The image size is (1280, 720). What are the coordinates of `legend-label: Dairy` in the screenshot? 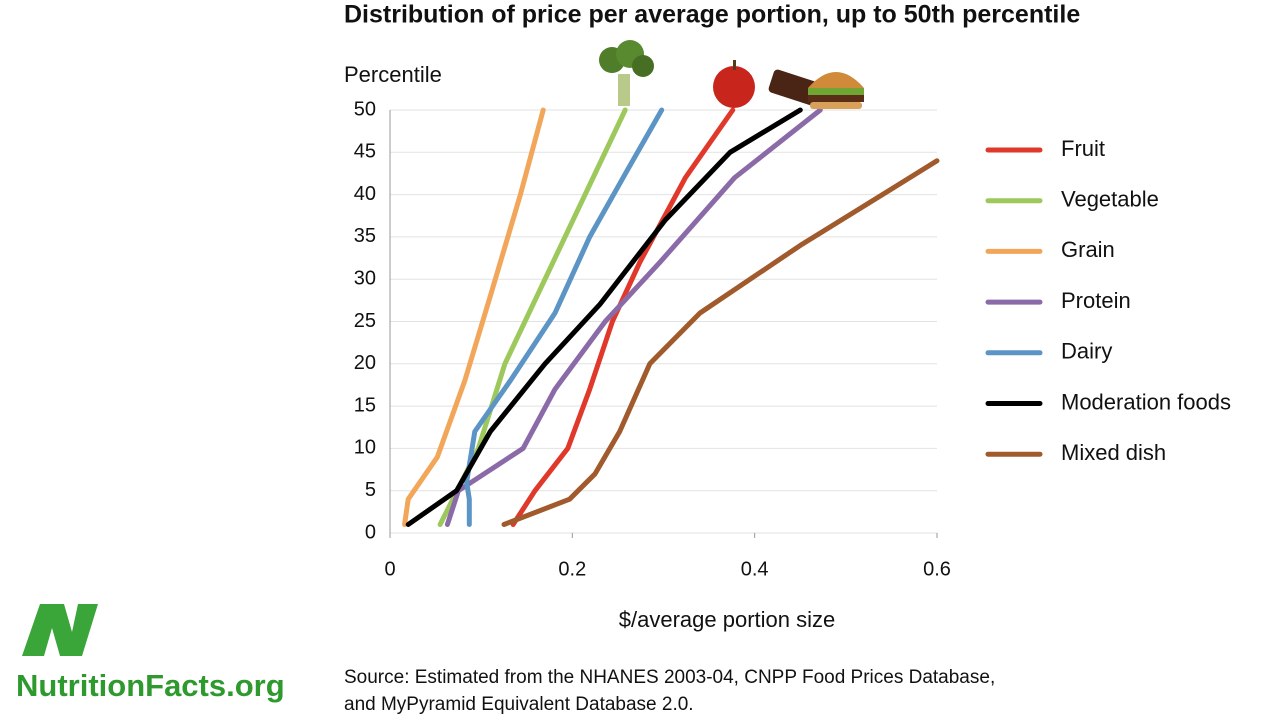 It's located at (1086, 351).